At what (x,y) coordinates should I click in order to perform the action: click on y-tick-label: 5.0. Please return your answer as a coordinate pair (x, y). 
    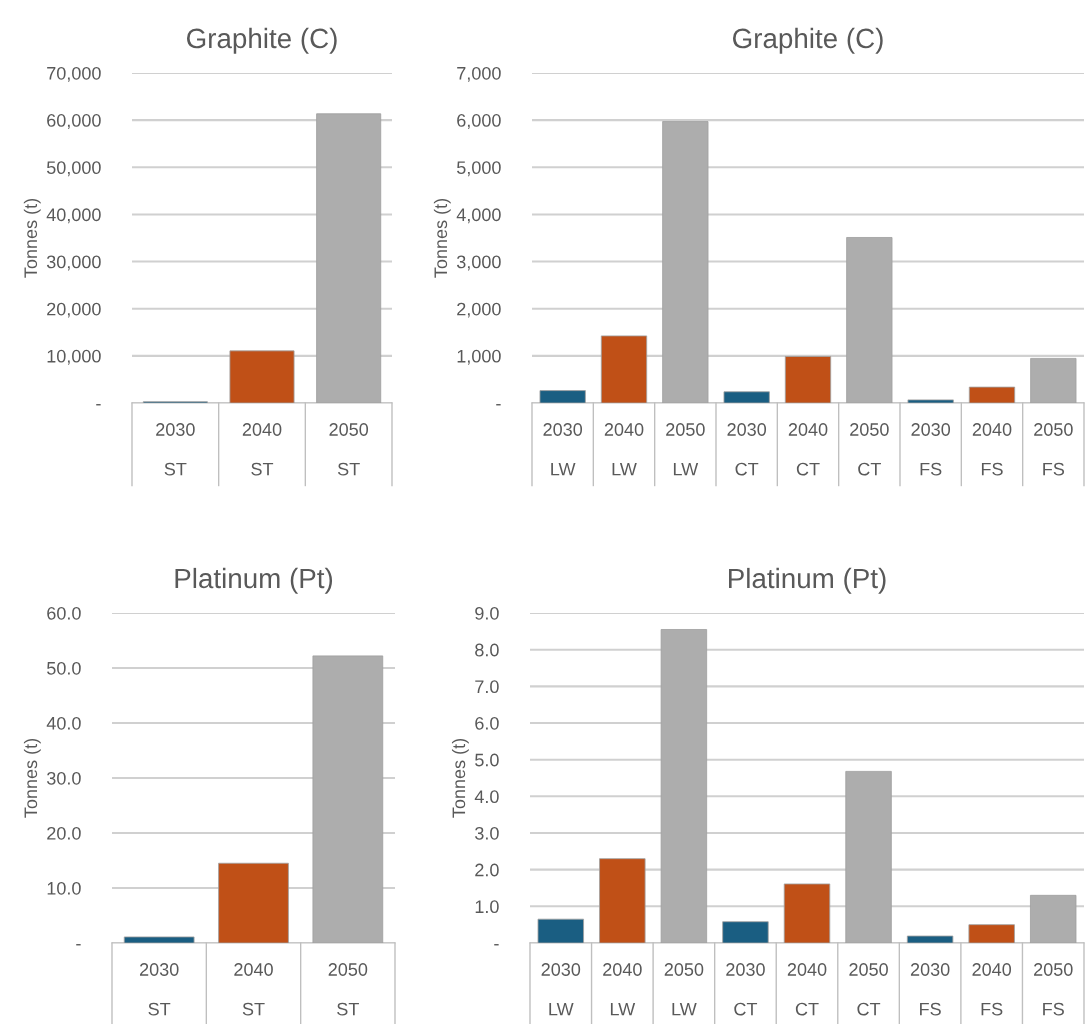
    Looking at the image, I should click on (487, 760).